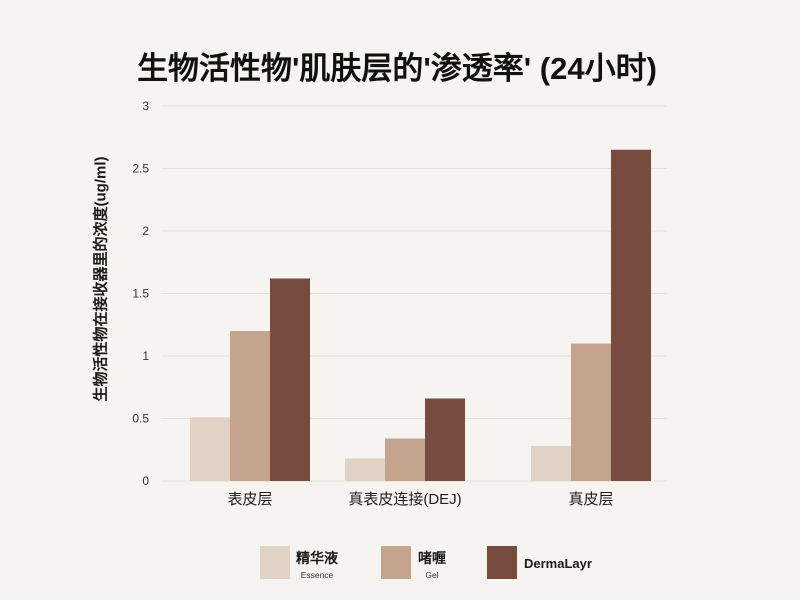  What do you see at coordinates (502, 562) in the screenshot?
I see `legend-swatch-dermalayr` at bounding box center [502, 562].